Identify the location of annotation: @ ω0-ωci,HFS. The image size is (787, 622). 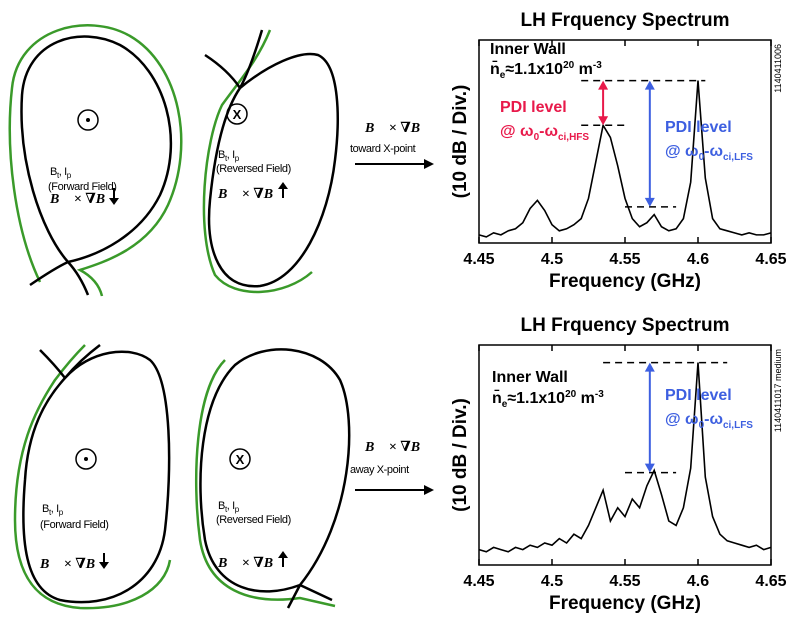
(544, 133).